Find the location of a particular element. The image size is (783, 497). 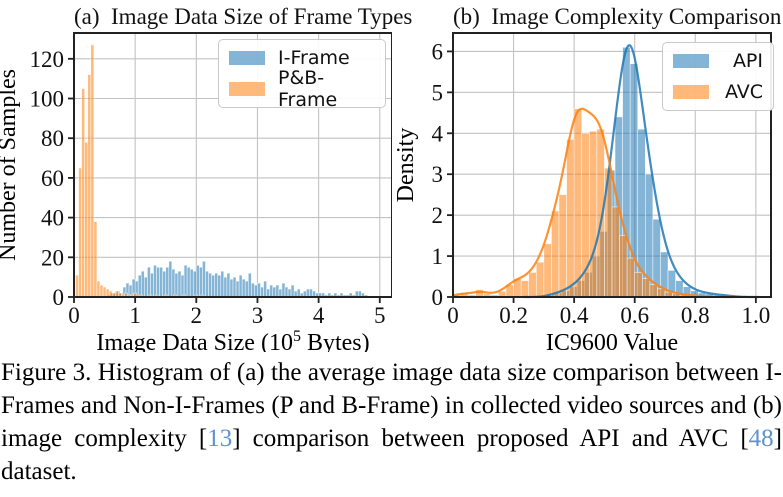

x-tick-label: 0.8 is located at coordinates (695, 315).